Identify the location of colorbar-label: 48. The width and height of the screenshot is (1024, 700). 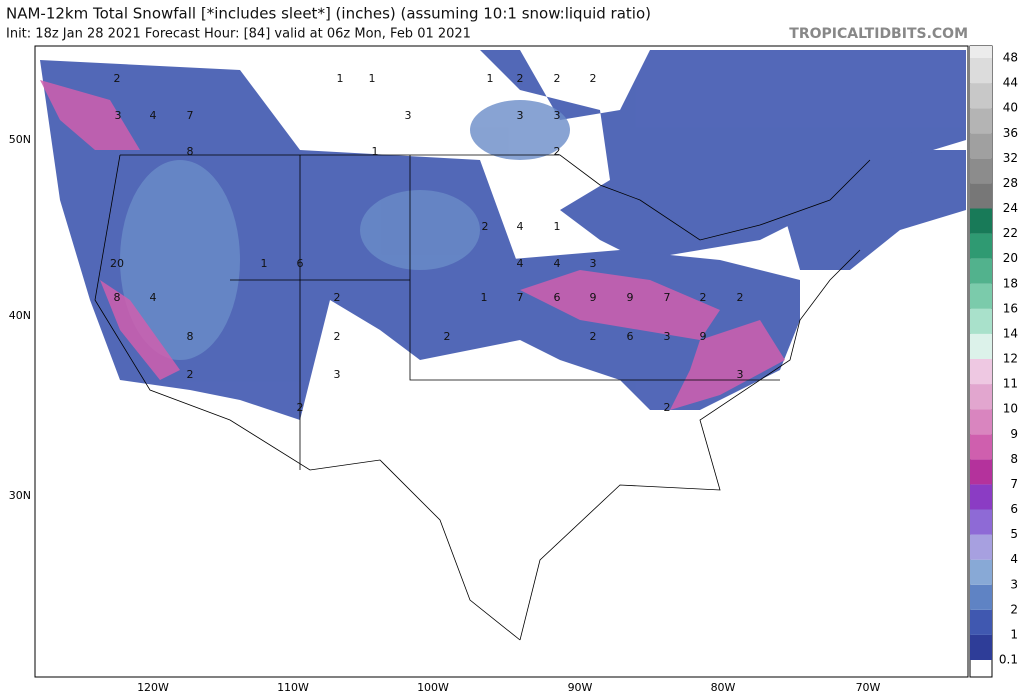
(1010, 58).